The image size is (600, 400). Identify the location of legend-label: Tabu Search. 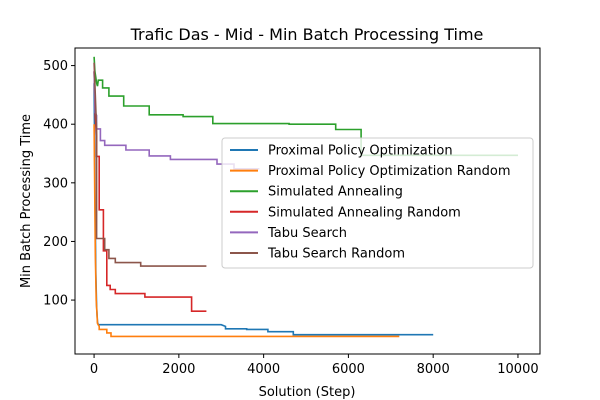
(307, 233).